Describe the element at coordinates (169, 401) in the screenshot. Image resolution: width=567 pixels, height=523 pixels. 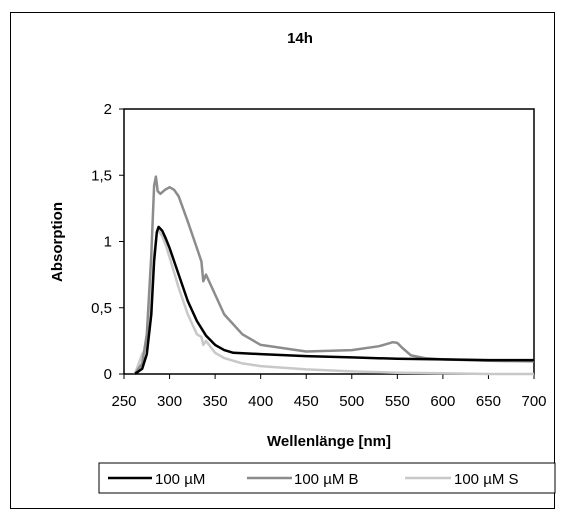
I see `x-tick-label: 300` at that location.